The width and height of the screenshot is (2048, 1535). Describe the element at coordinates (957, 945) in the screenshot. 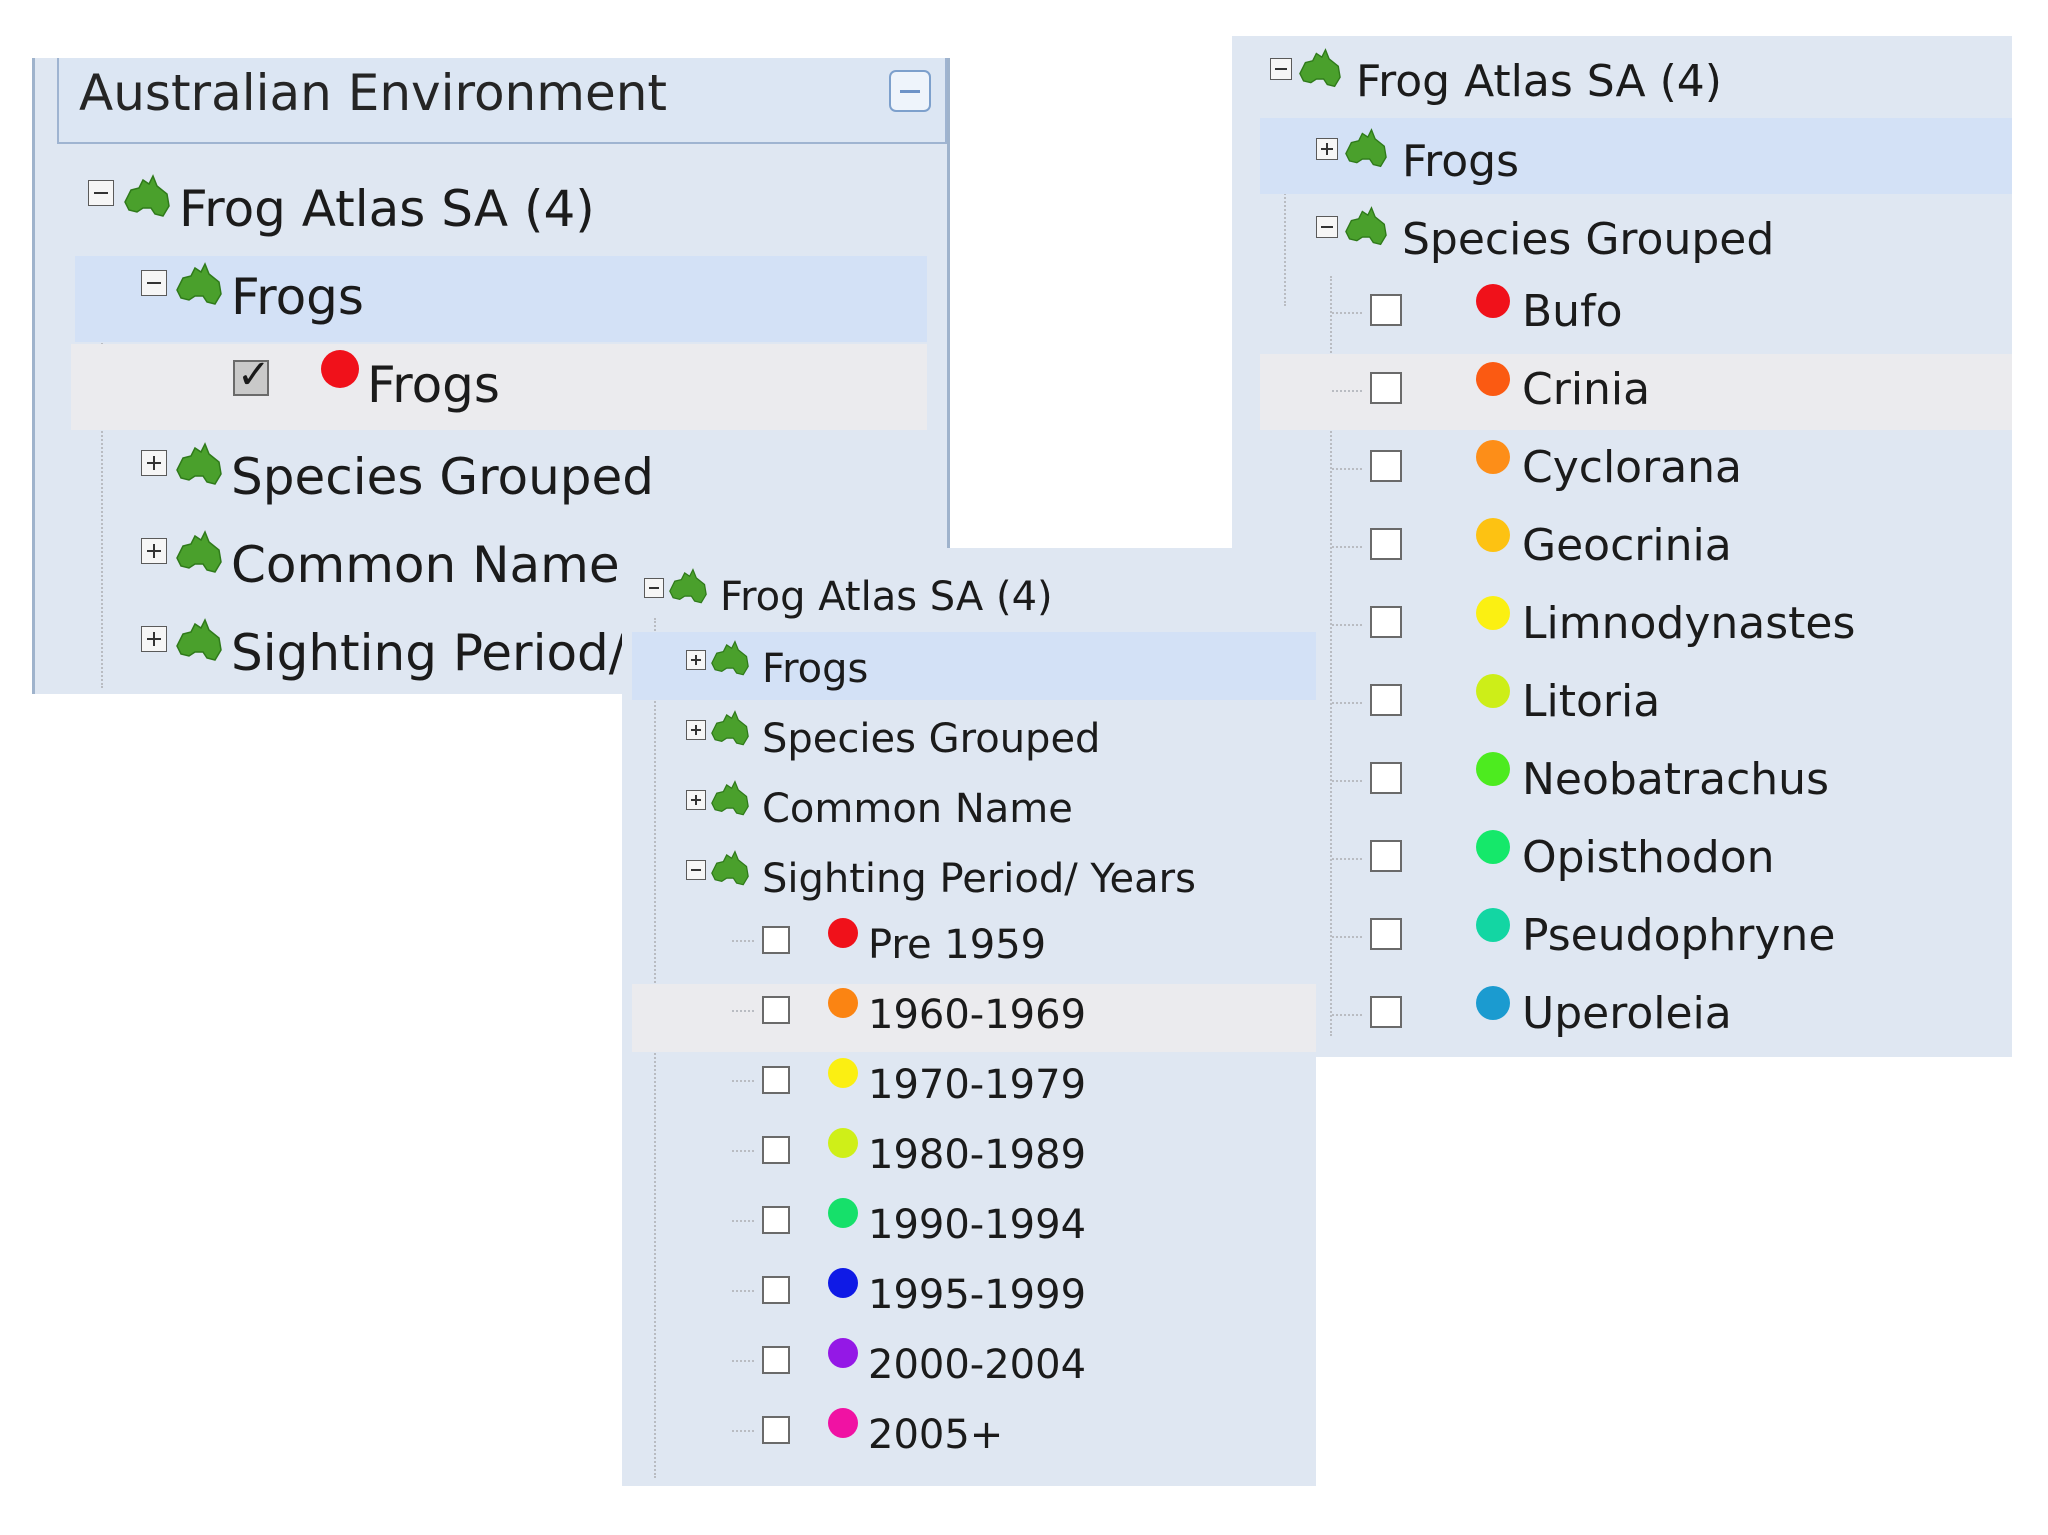

I see `period-label: Pre 1959` at that location.